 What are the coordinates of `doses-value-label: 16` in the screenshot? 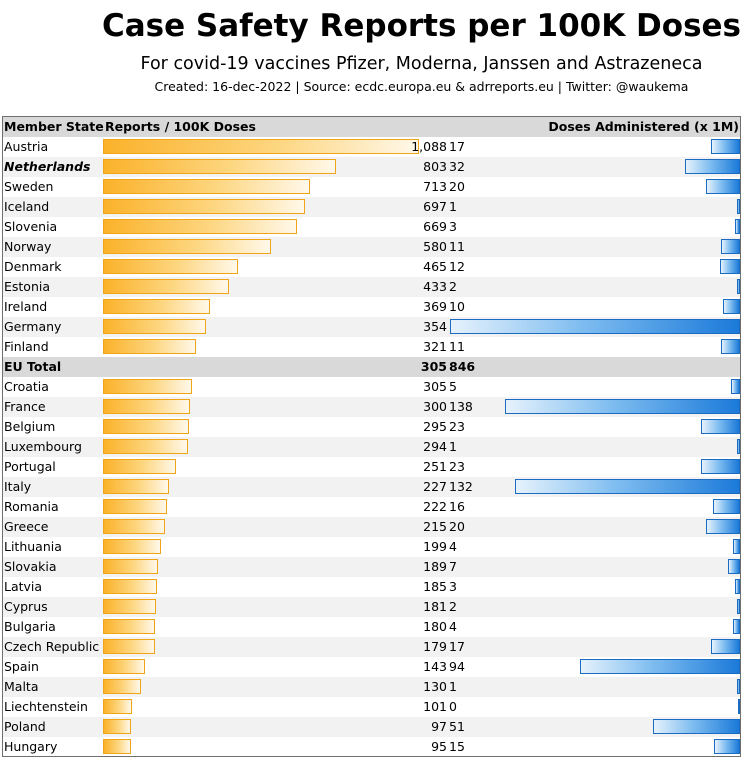 It's located at (457, 506).